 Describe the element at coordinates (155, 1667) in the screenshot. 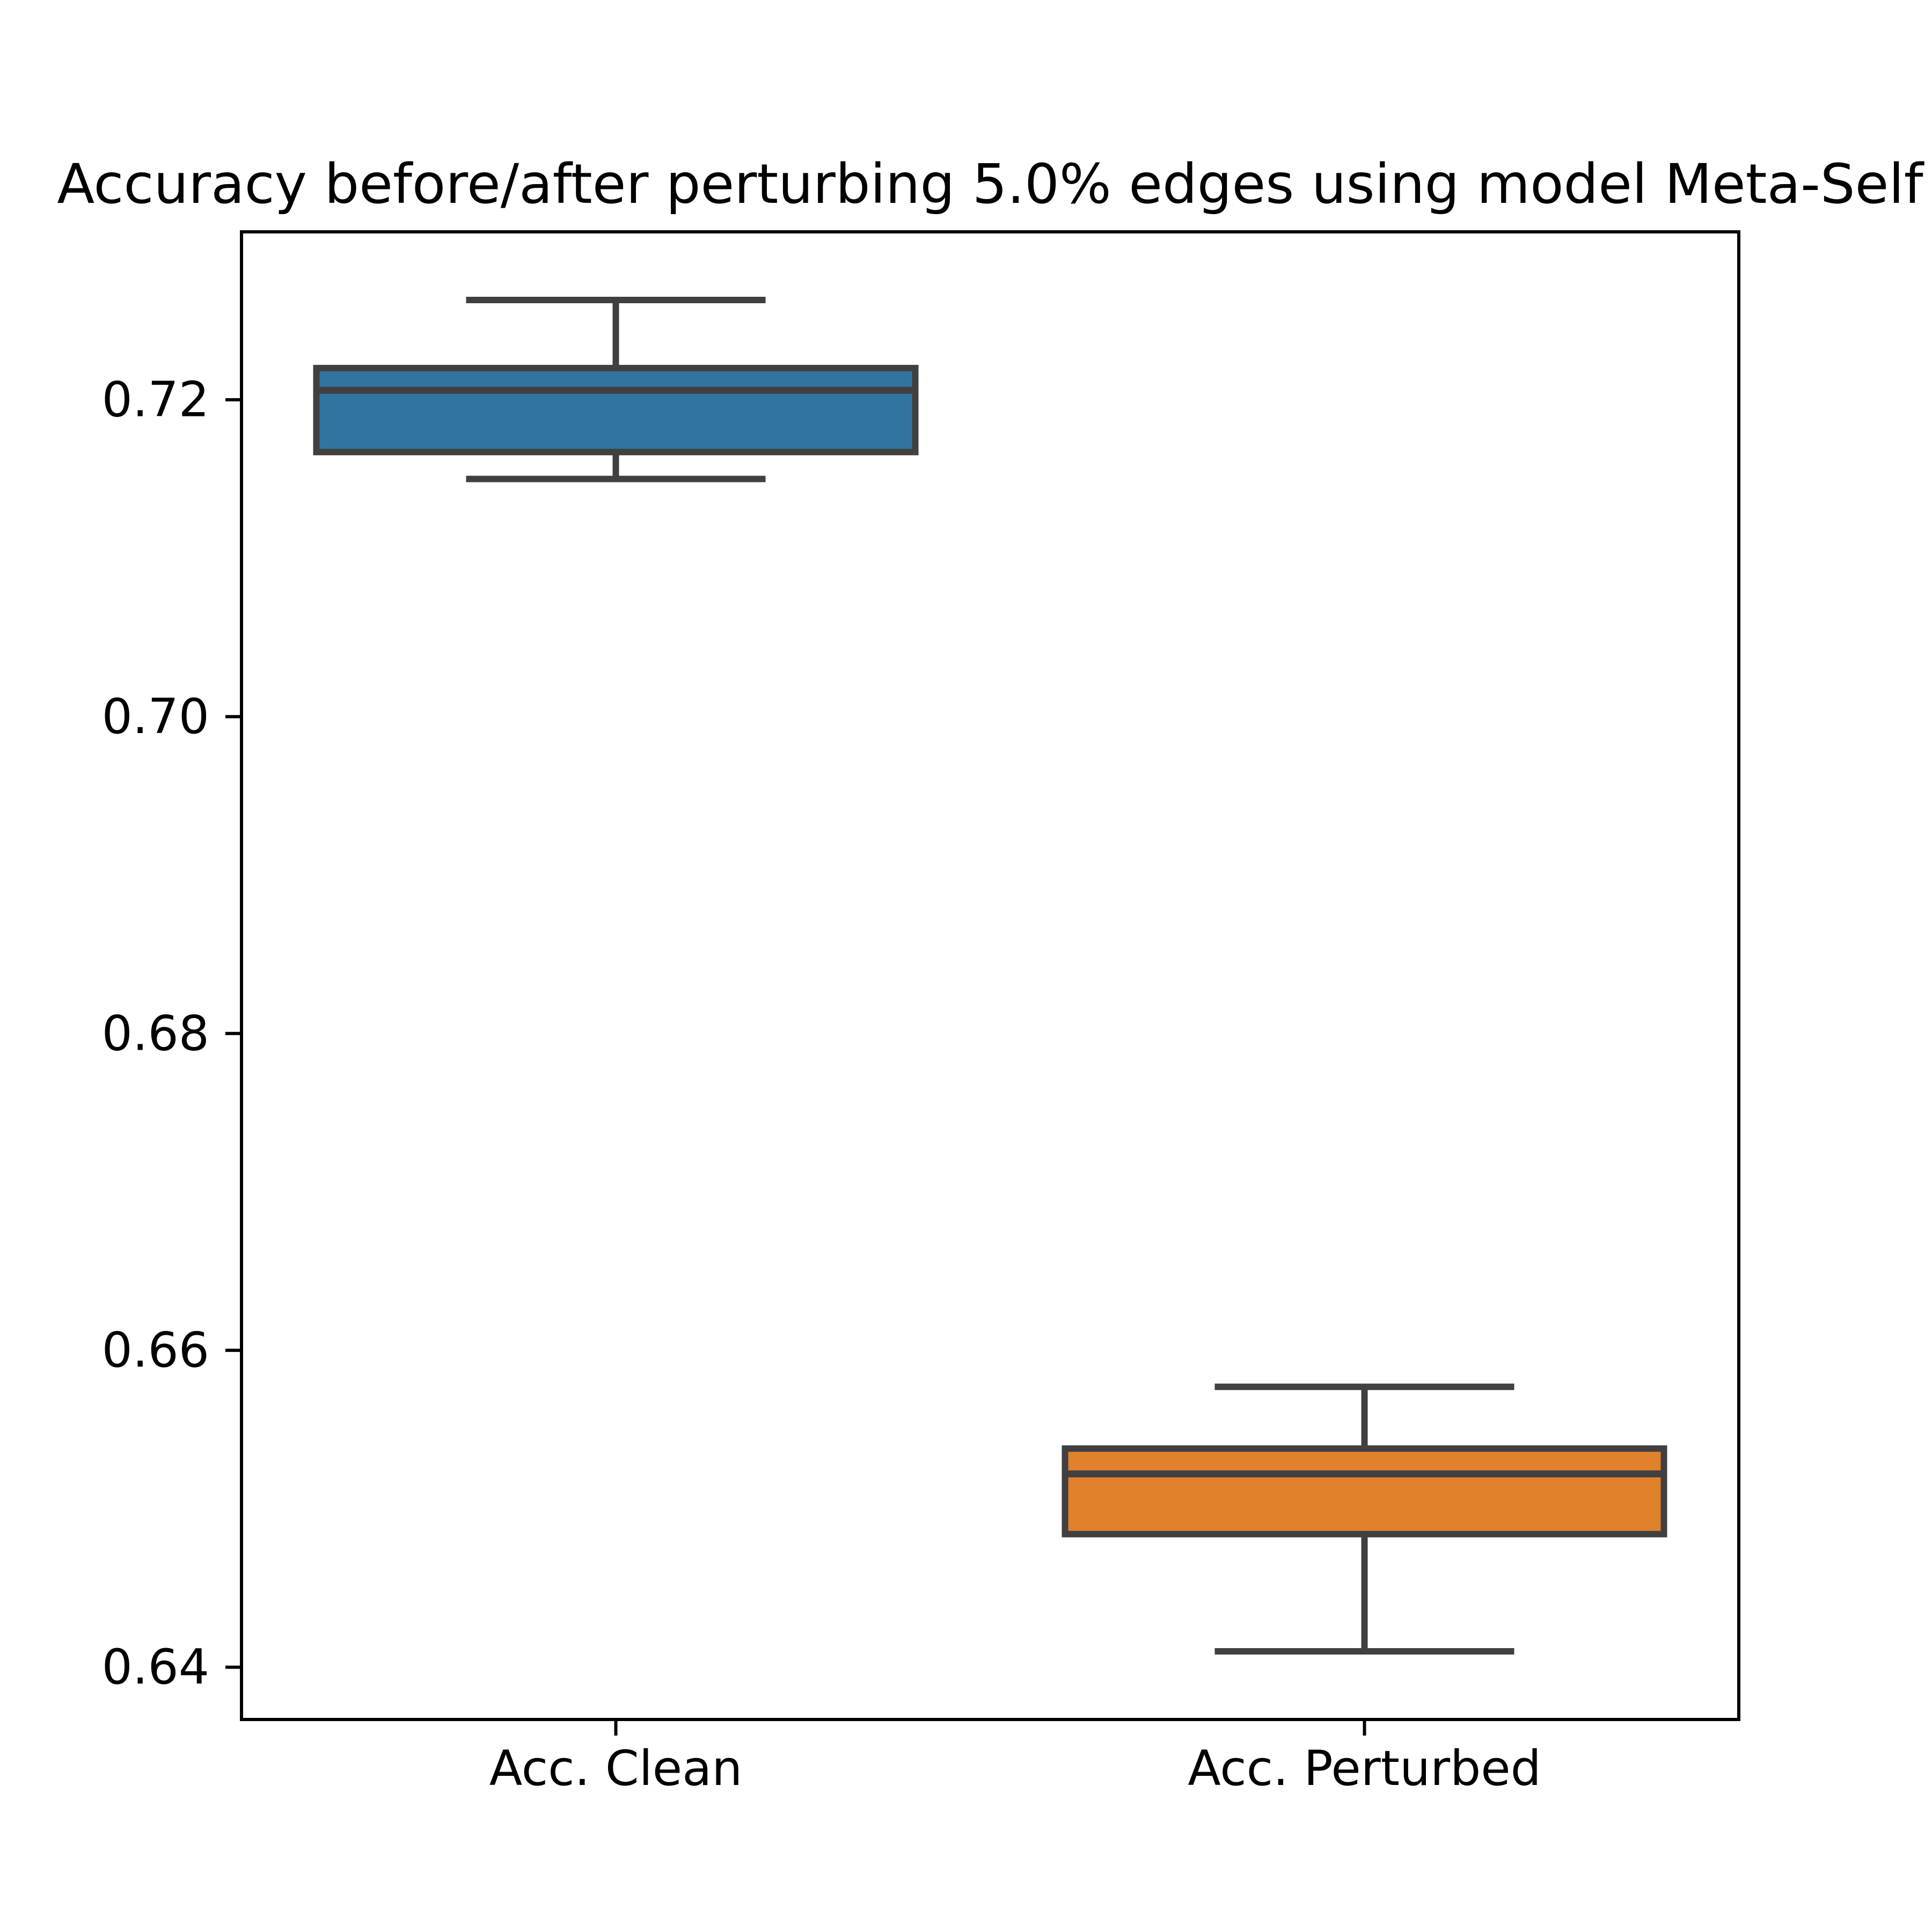

I see `y-axis-tick-label: 0.64` at that location.